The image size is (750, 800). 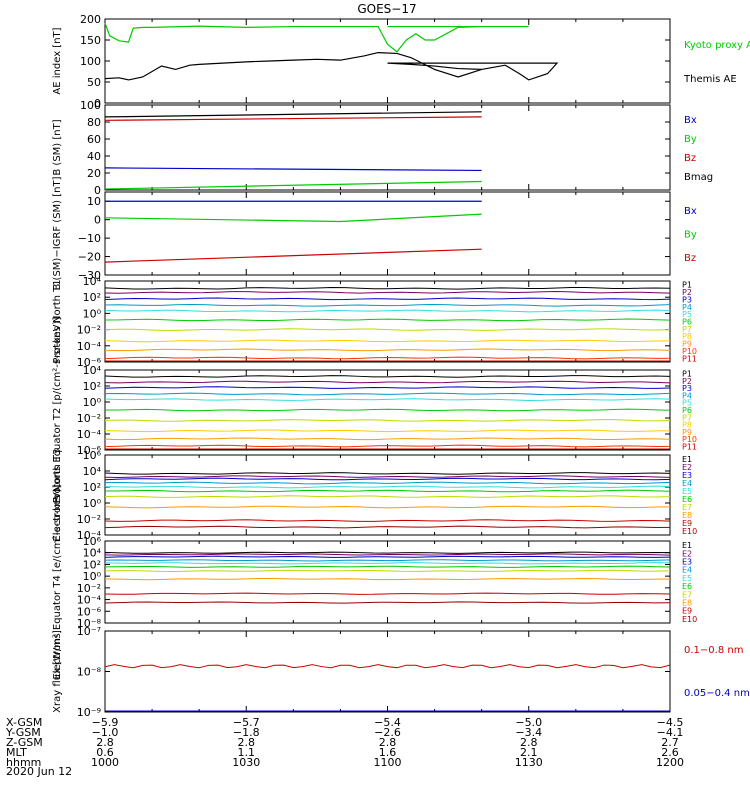 What do you see at coordinates (90, 19) in the screenshot?
I see `y-tick-label: 200` at bounding box center [90, 19].